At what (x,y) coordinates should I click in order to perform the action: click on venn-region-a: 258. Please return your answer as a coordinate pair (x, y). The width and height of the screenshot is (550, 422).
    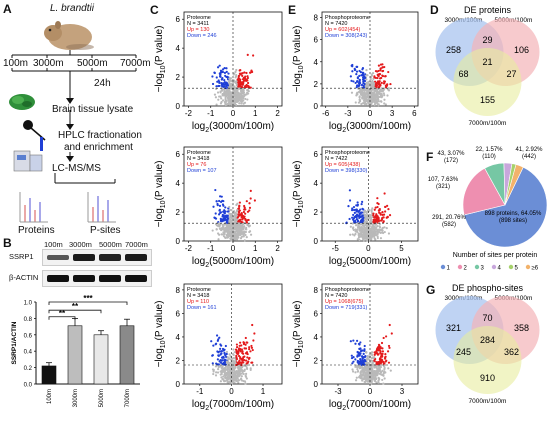
    Looking at the image, I should click on (453, 50).